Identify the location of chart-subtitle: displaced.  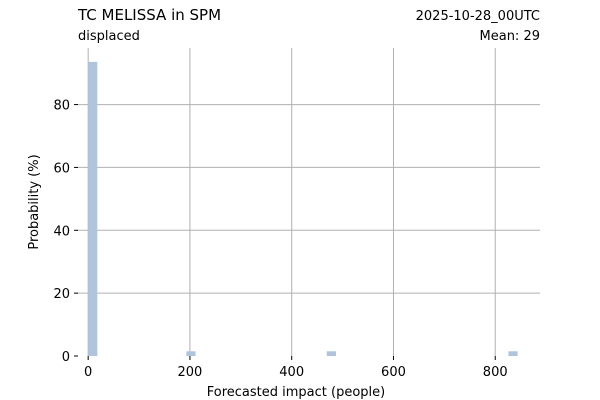
(109, 36).